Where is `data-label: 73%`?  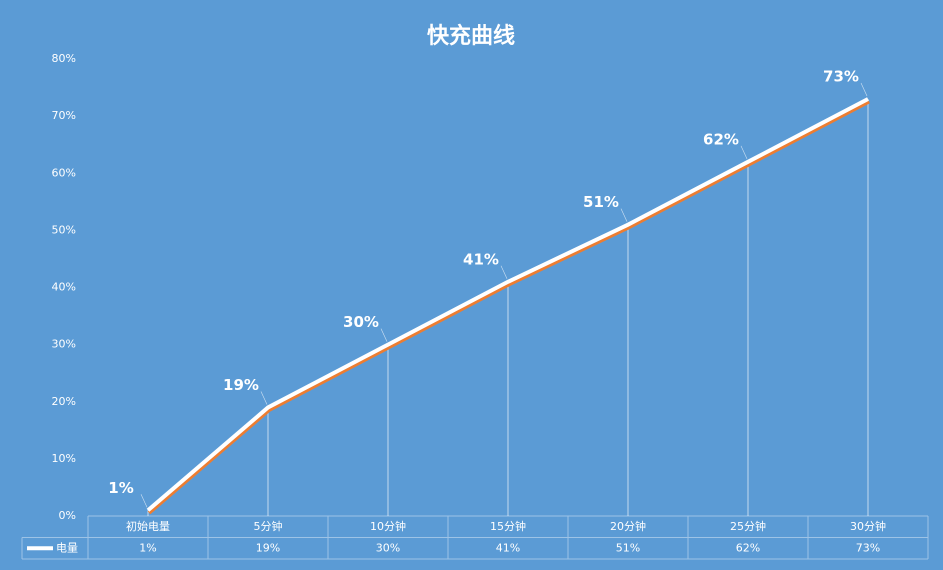 data-label: 73% is located at coordinates (841, 76).